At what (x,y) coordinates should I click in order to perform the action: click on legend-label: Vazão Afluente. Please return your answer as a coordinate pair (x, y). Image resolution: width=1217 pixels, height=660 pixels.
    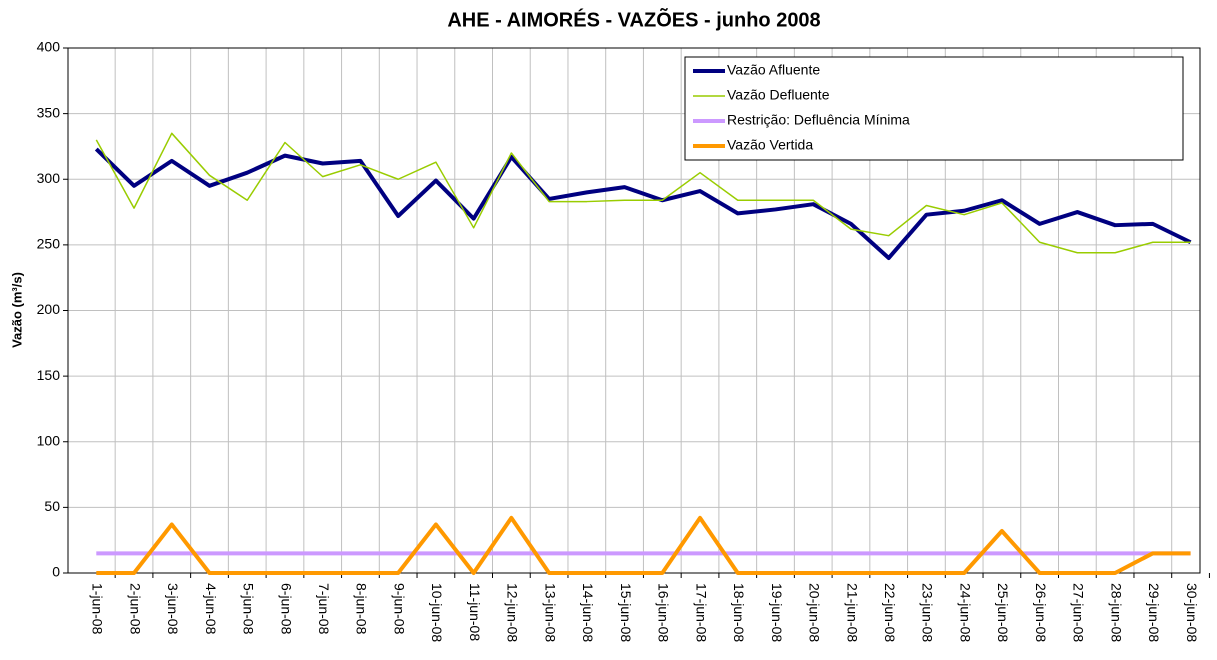
    Looking at the image, I should click on (773, 70).